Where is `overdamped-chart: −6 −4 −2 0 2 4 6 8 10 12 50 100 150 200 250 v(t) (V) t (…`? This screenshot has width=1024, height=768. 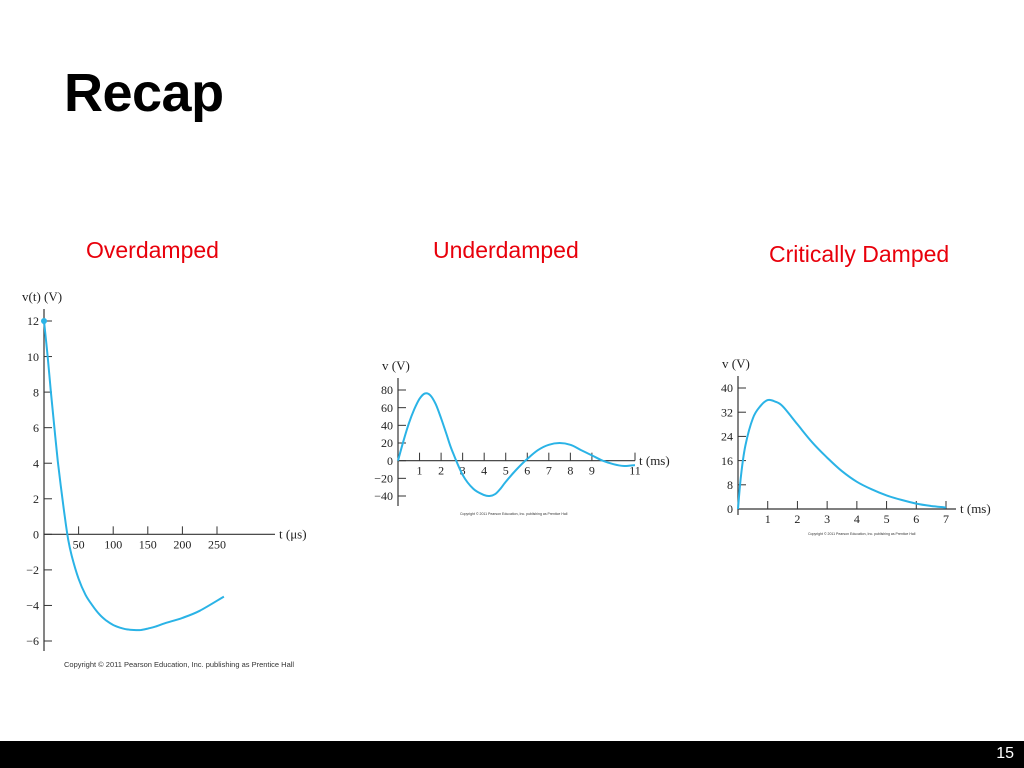 overdamped-chart: −6 −4 −2 0 2 4 6 8 10 12 50 100 150 200 250 v(t) (V) t (… is located at coordinates (164, 479).